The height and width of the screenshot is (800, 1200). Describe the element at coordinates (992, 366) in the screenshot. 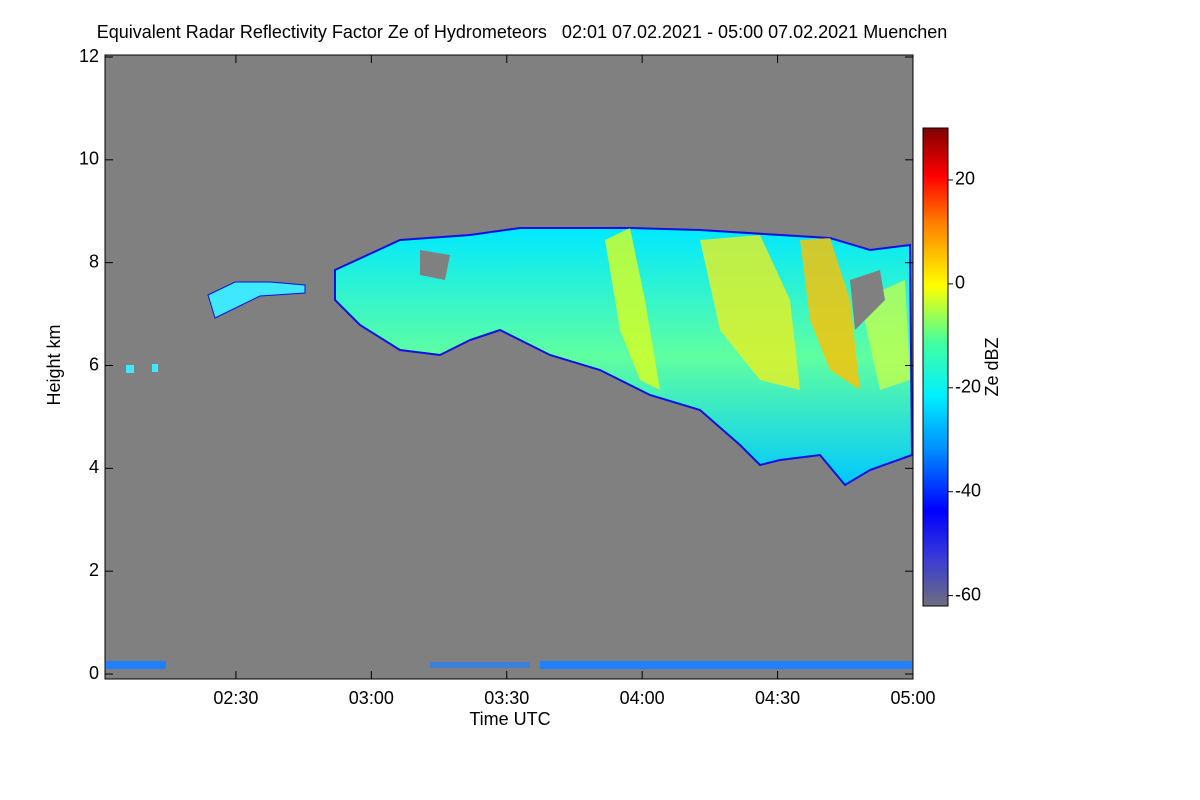

I see `colorbar-label: Ze dBZ` at that location.